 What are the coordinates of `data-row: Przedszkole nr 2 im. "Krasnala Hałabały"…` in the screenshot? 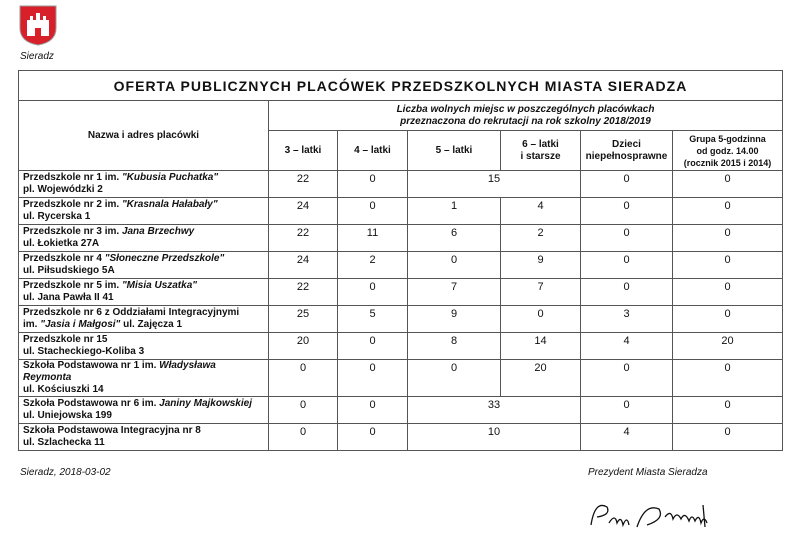 It's located at (401, 211).